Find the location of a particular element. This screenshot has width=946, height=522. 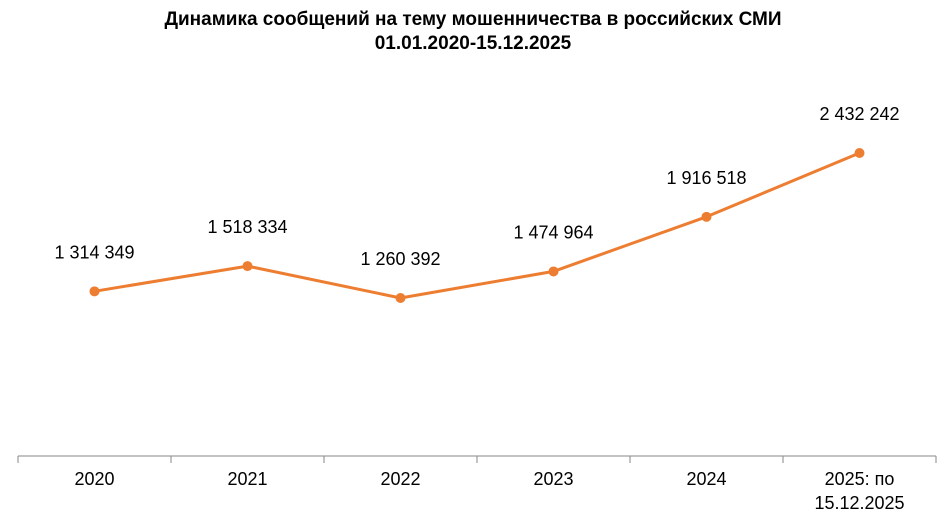

x-tick-label: 2024 is located at coordinates (706, 479).